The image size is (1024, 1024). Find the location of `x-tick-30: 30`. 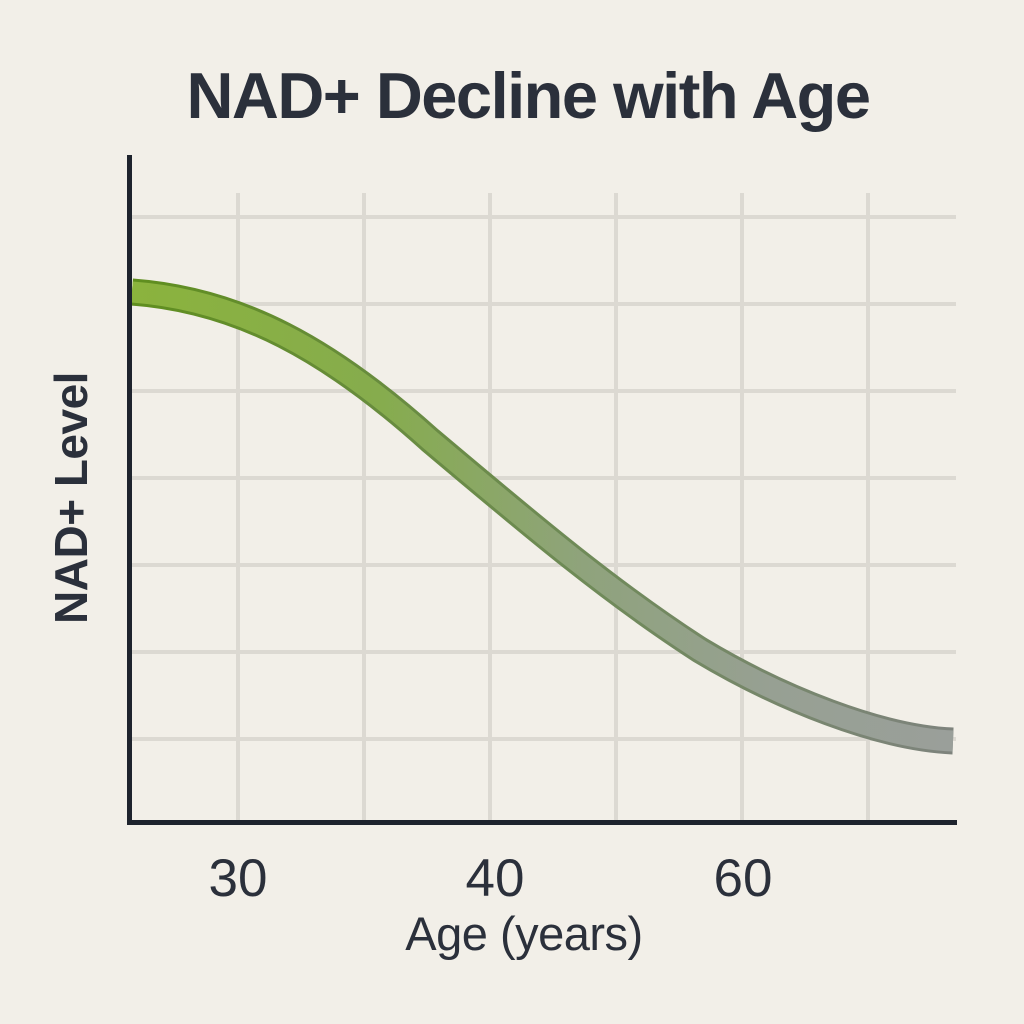

x-tick-30: 30 is located at coordinates (238, 878).